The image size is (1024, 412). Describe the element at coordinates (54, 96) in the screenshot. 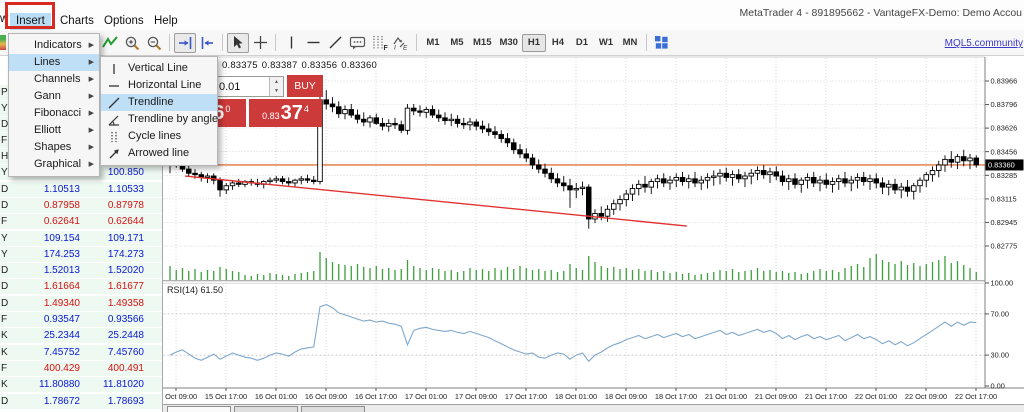

I see `menu-item-gann: Gann ▶` at that location.